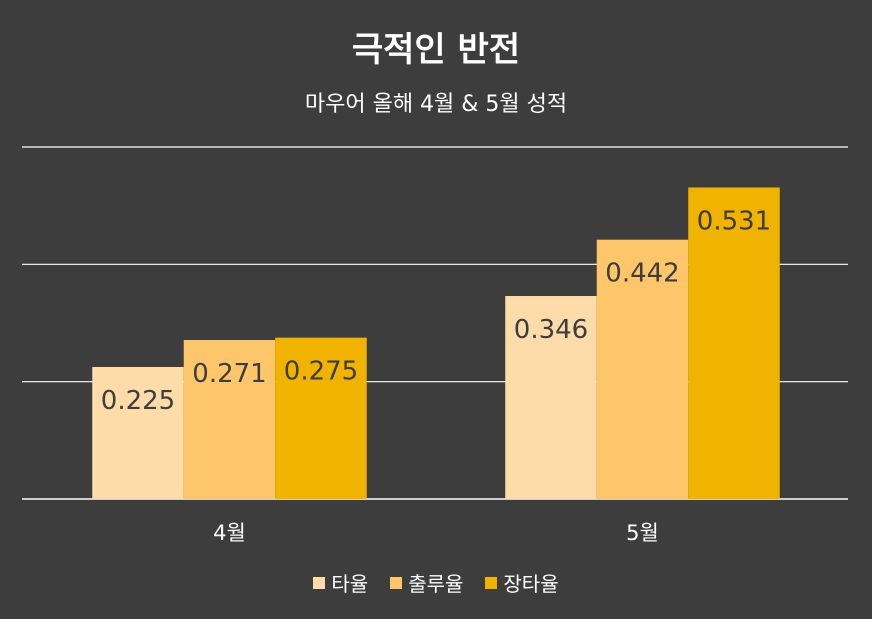 The height and width of the screenshot is (619, 872). I want to click on legend-label: 타율, so click(350, 584).